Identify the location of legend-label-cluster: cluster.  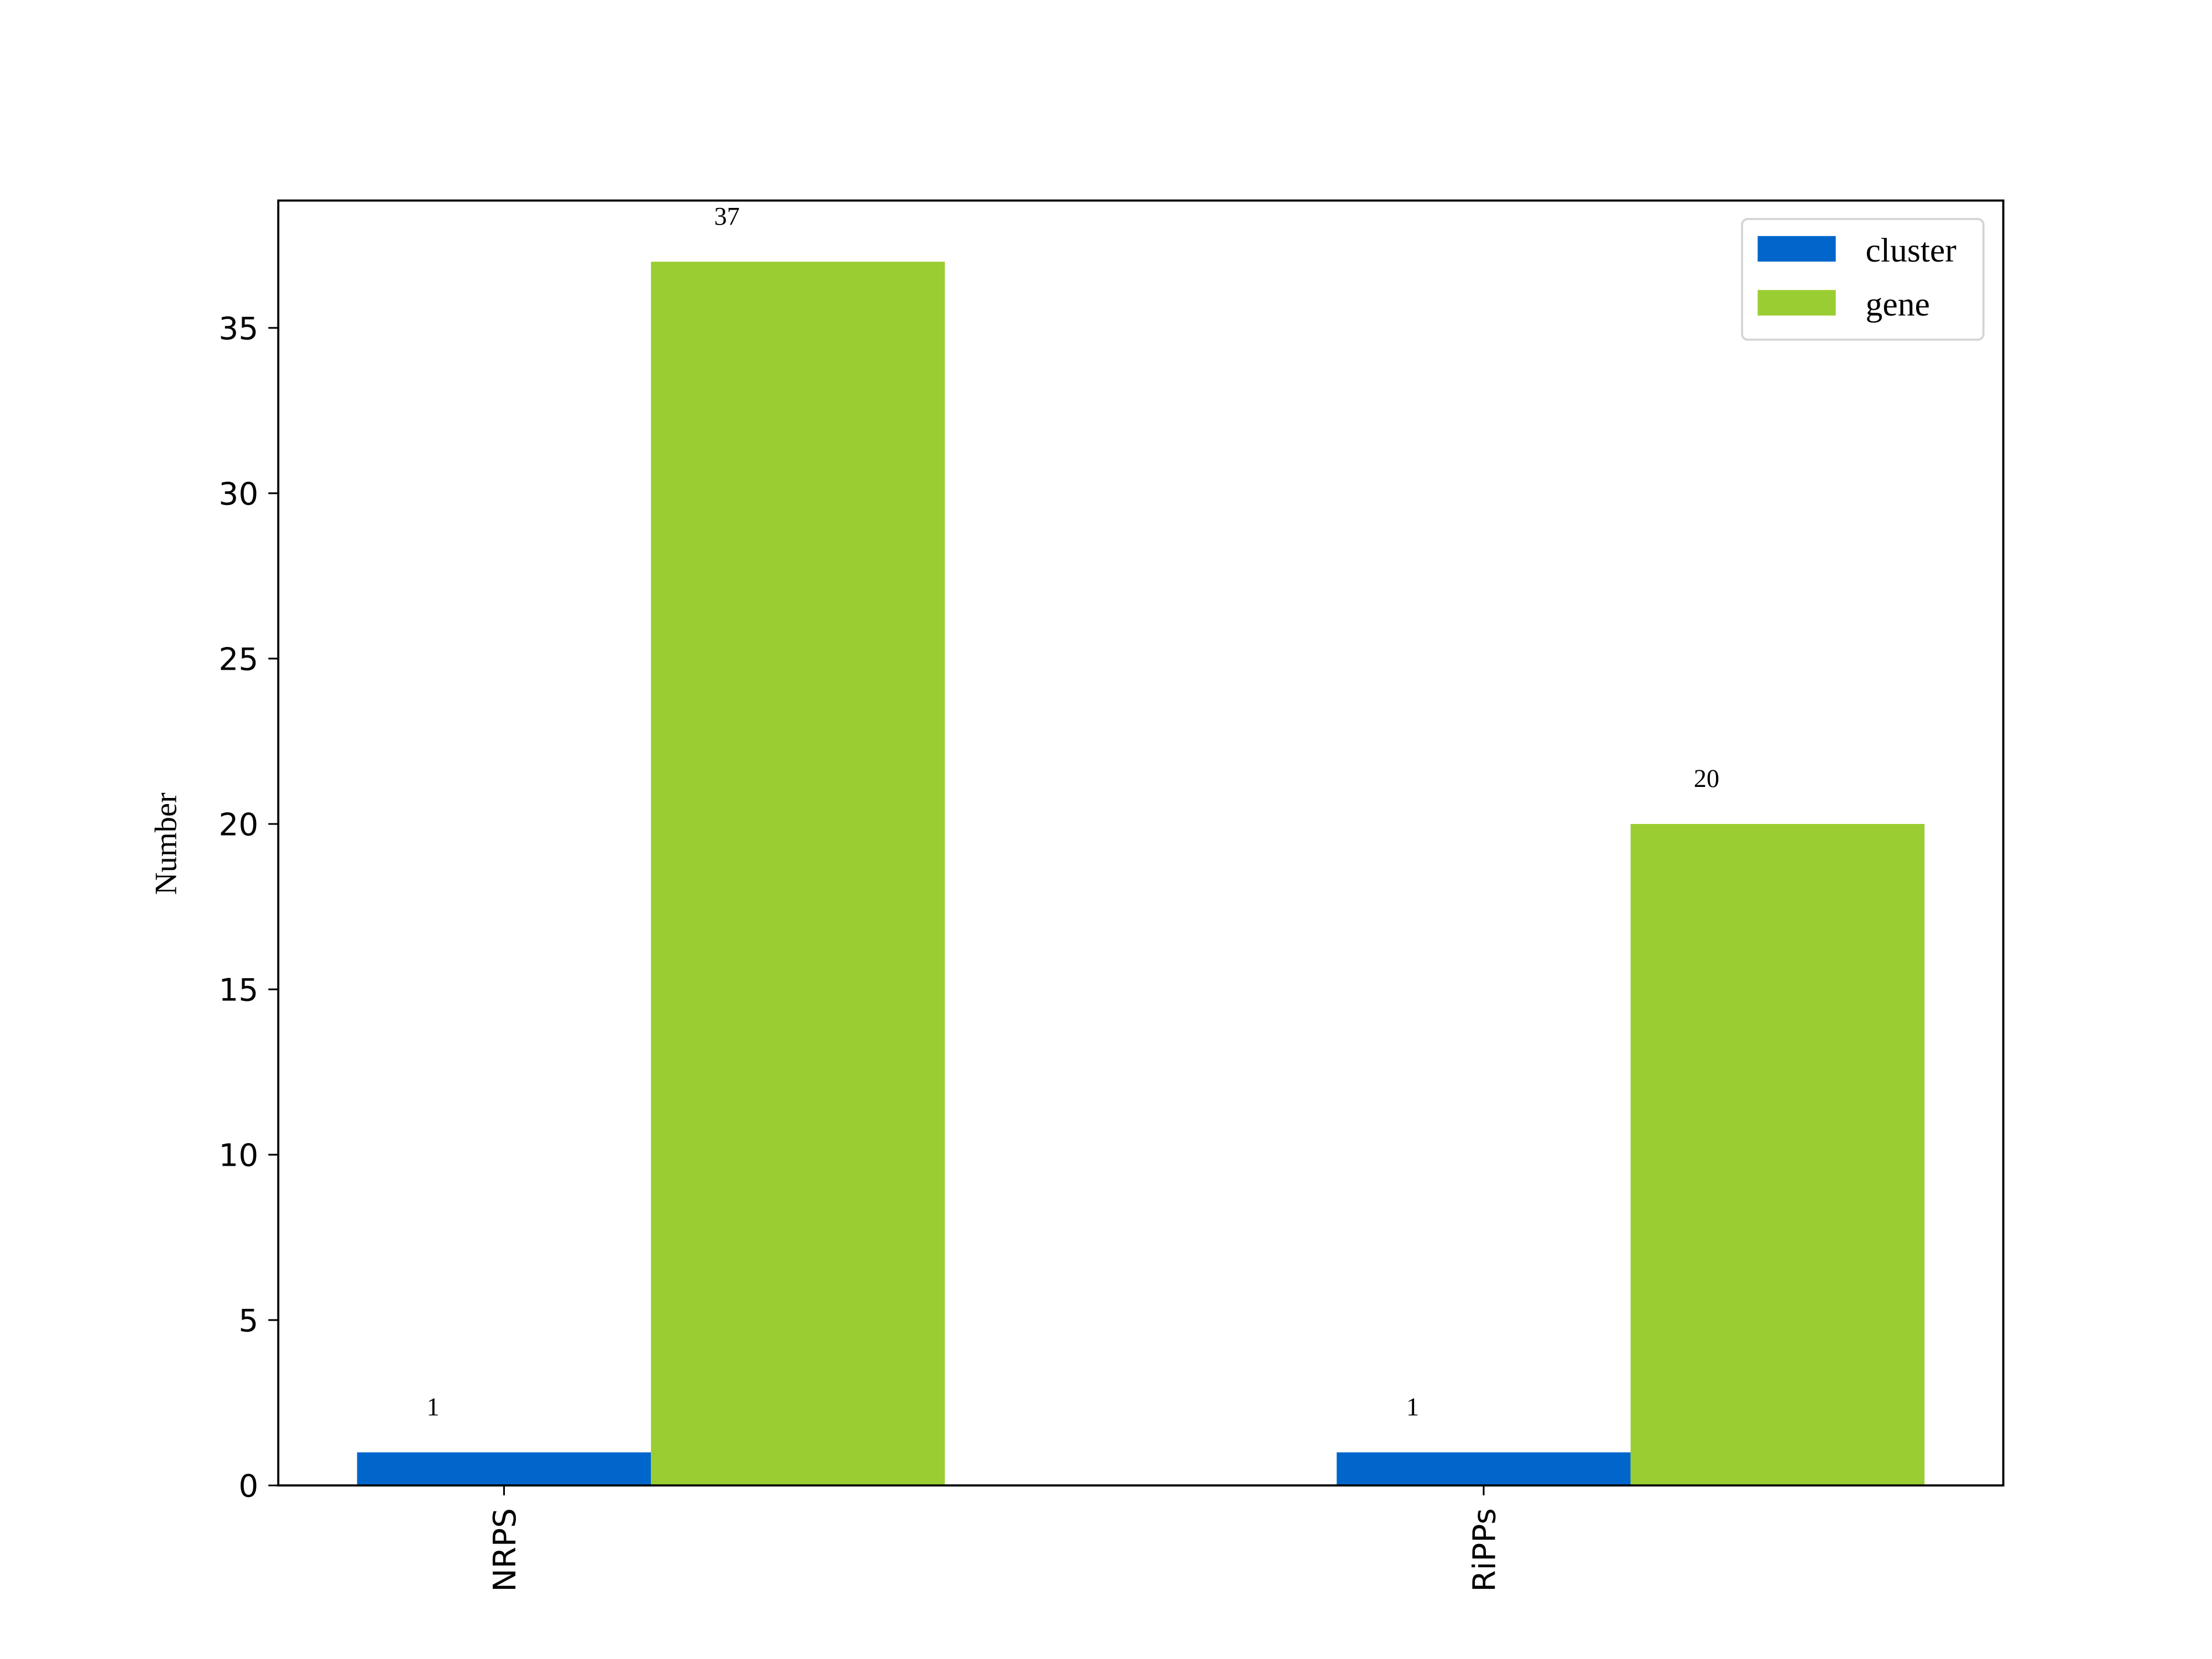
(1912, 251).